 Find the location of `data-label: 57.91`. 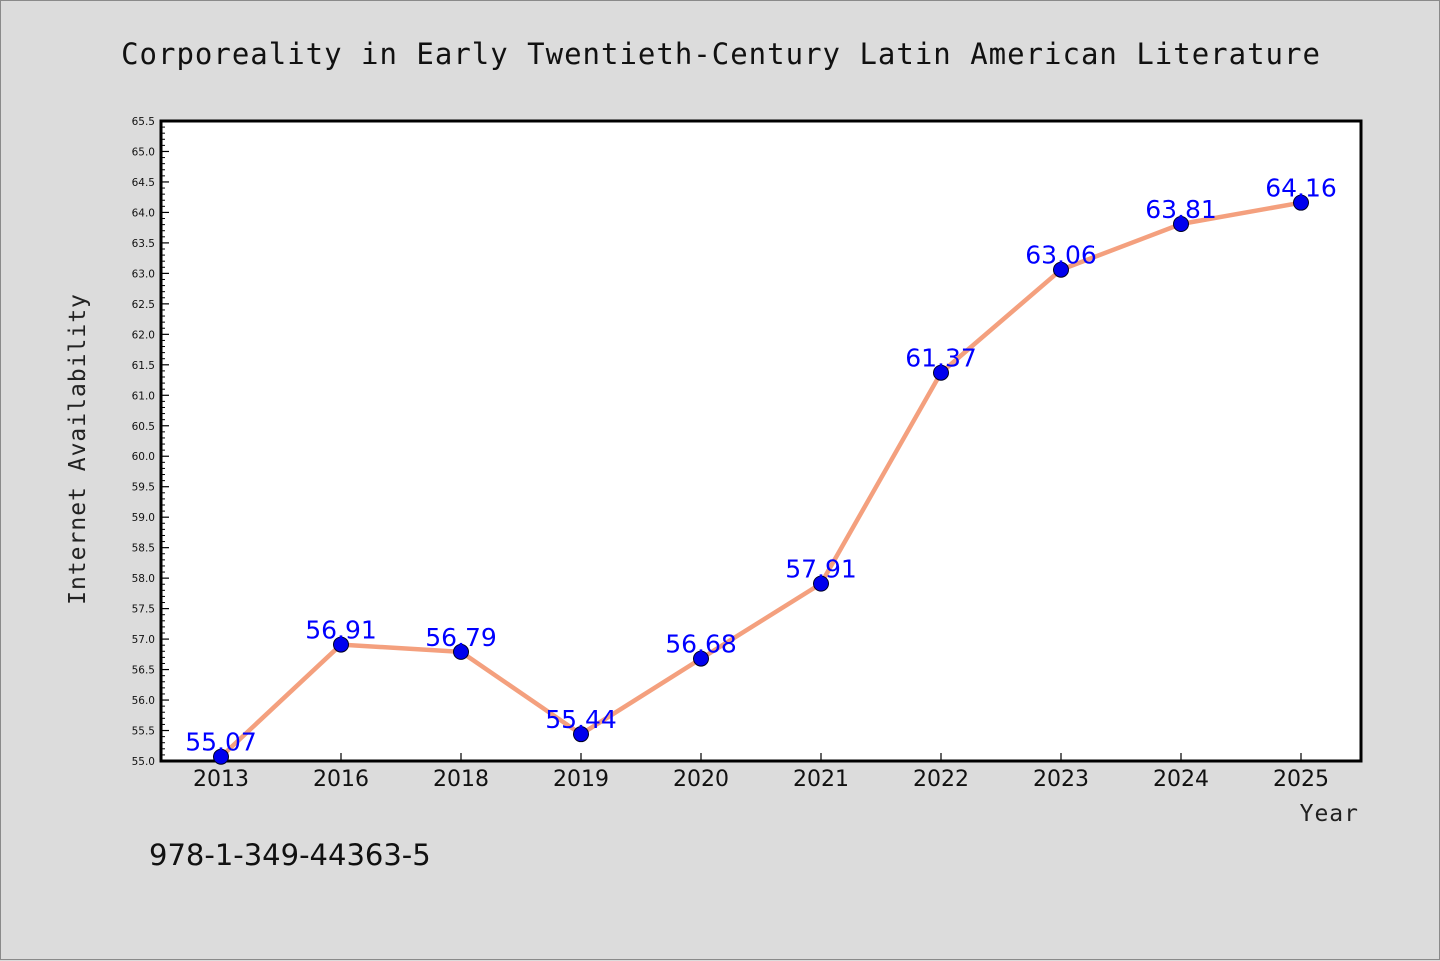

data-label: 57.91 is located at coordinates (821, 569).